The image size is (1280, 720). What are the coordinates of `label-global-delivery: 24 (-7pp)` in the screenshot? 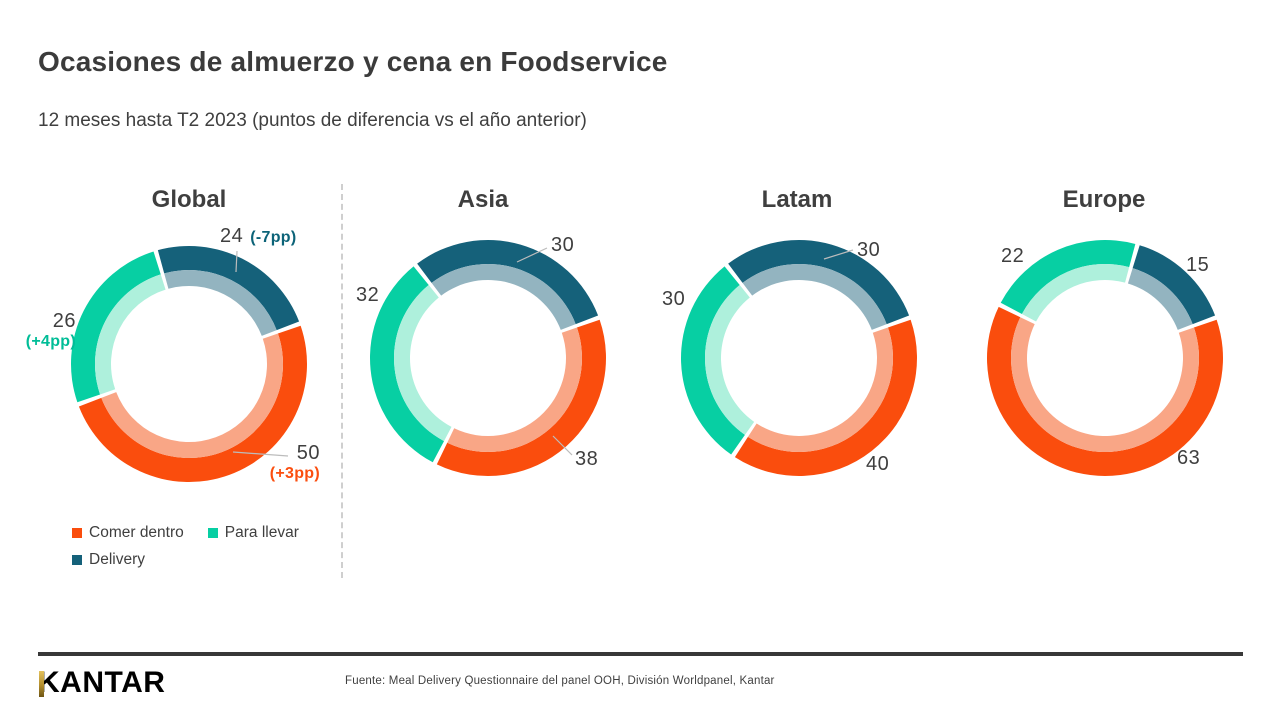 It's located at (258, 236).